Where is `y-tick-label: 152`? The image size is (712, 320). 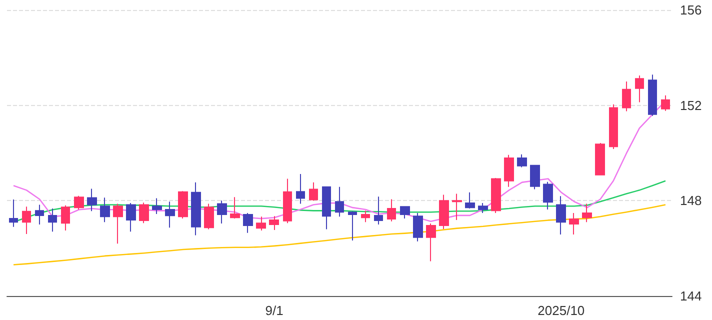 y-tick-label: 152 is located at coordinates (691, 105).